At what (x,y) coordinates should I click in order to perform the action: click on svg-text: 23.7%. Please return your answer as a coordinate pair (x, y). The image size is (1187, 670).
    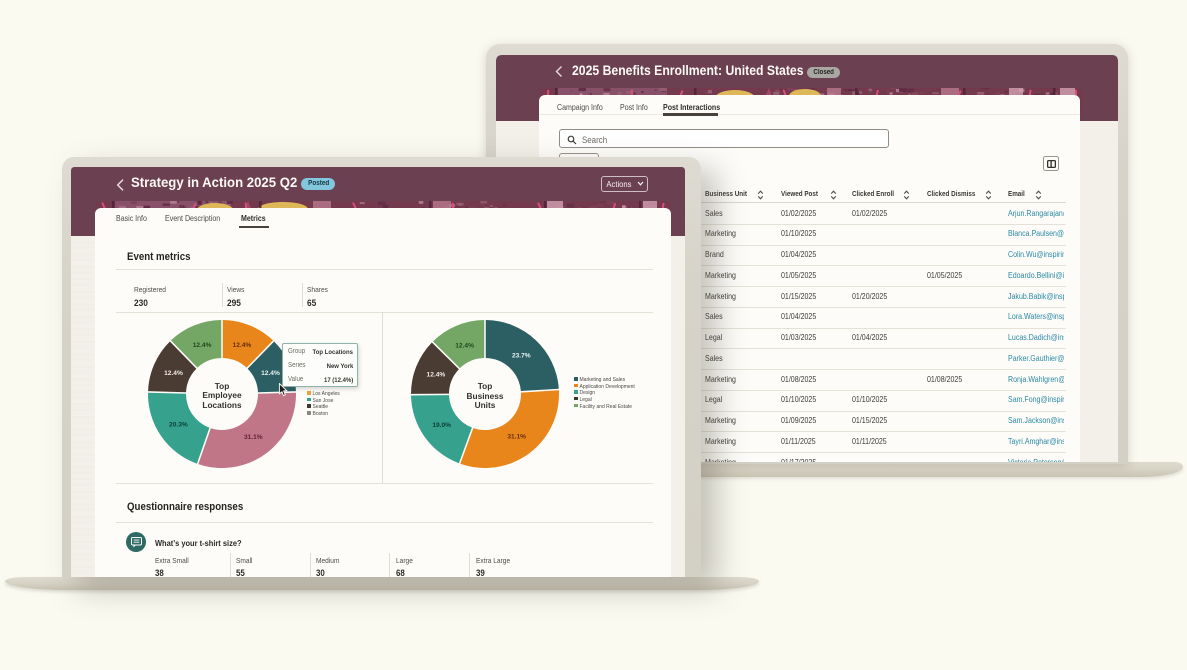
    Looking at the image, I should click on (521, 356).